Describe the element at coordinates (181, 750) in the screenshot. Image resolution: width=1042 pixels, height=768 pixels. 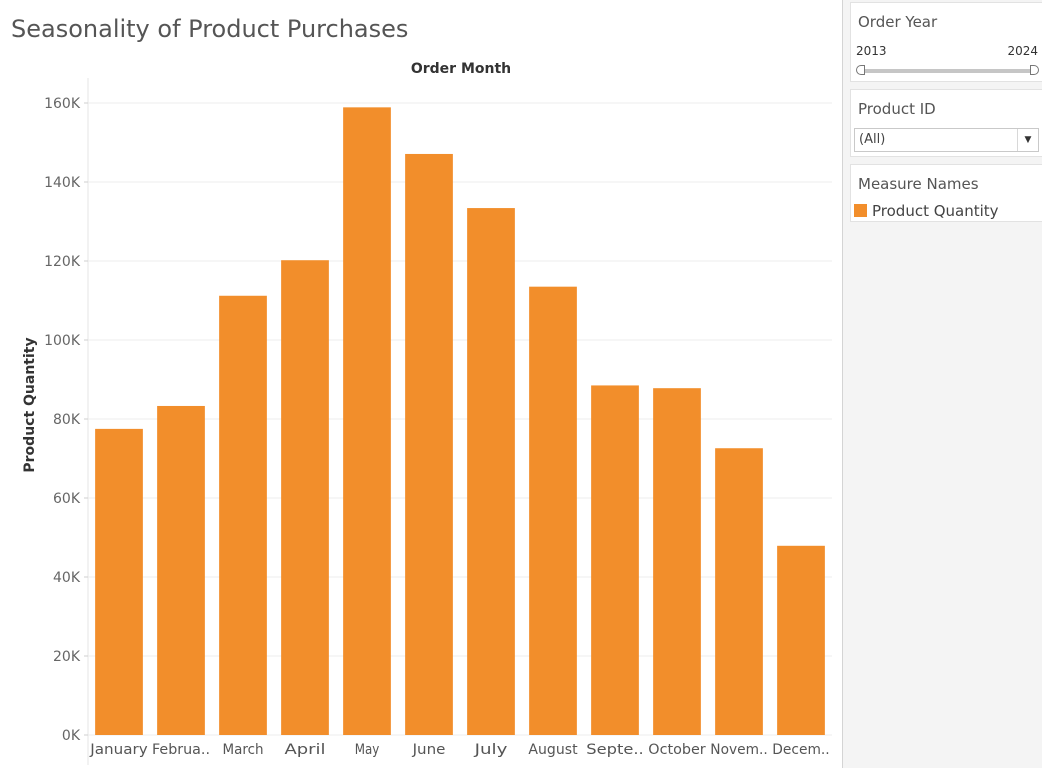
I see `x-tick-label: Februa..` at that location.